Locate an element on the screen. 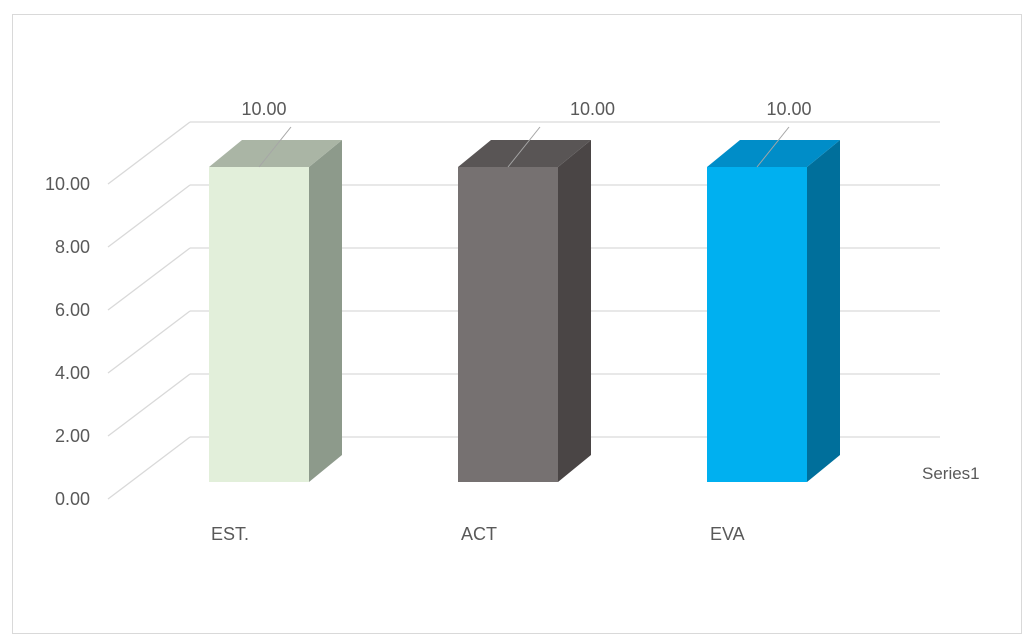 The height and width of the screenshot is (634, 1036). x-category-label: EVA is located at coordinates (727, 534).